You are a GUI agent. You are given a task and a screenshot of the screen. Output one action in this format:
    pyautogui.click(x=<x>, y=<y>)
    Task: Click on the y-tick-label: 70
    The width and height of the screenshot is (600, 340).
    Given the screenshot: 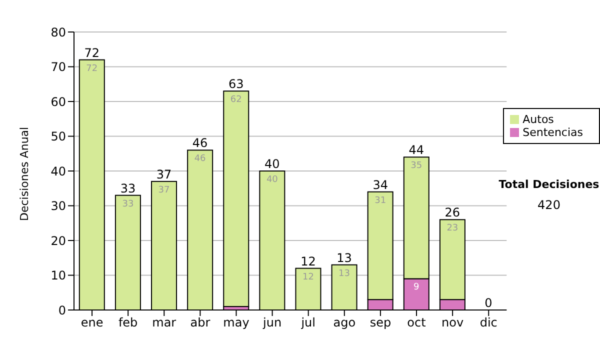 What is the action you would take?
    pyautogui.click(x=58, y=67)
    